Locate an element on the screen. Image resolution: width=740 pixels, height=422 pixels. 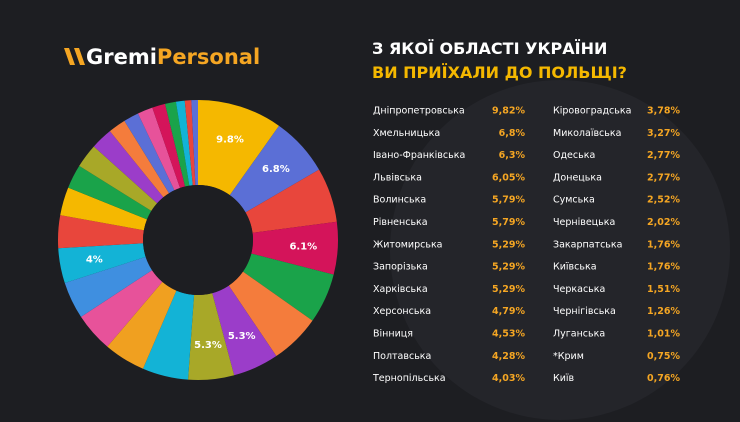
logo-icon is located at coordinates (74, 56).